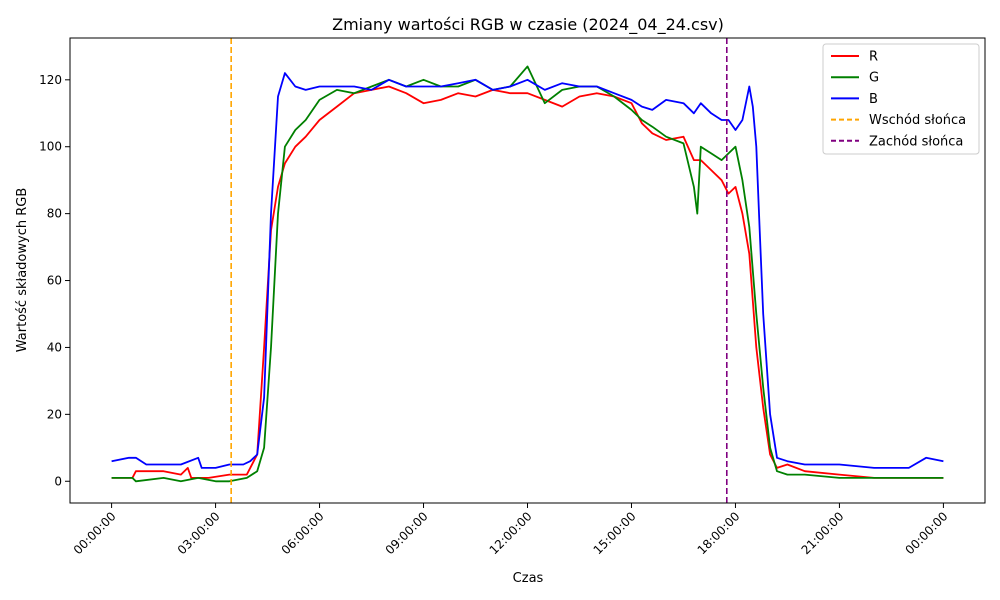  What do you see at coordinates (50, 147) in the screenshot?
I see `y-tick-label: 100` at bounding box center [50, 147].